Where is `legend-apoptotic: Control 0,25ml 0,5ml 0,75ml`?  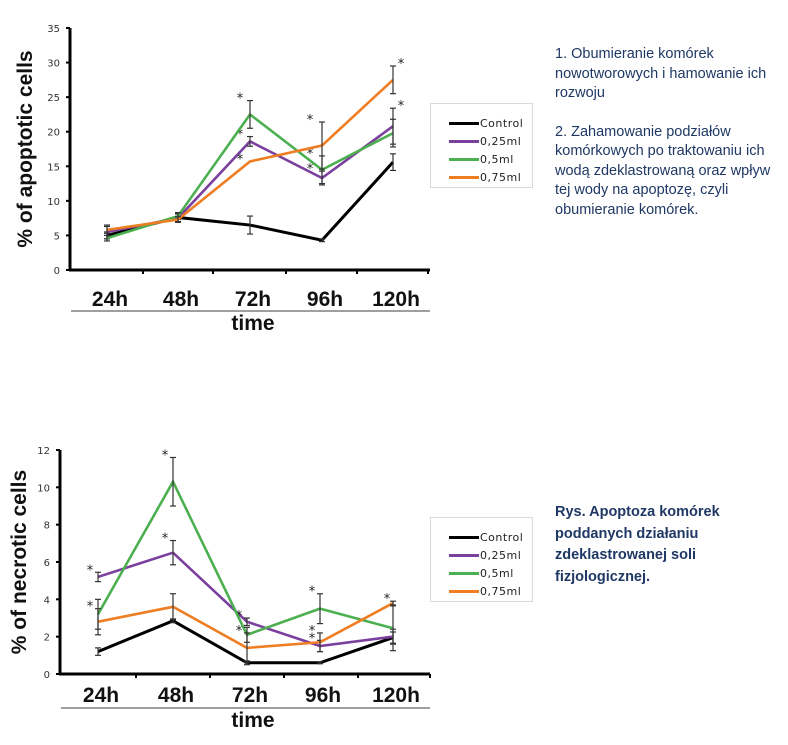
legend-apoptotic: Control 0,25ml 0,5ml 0,75ml is located at coordinates (481, 145).